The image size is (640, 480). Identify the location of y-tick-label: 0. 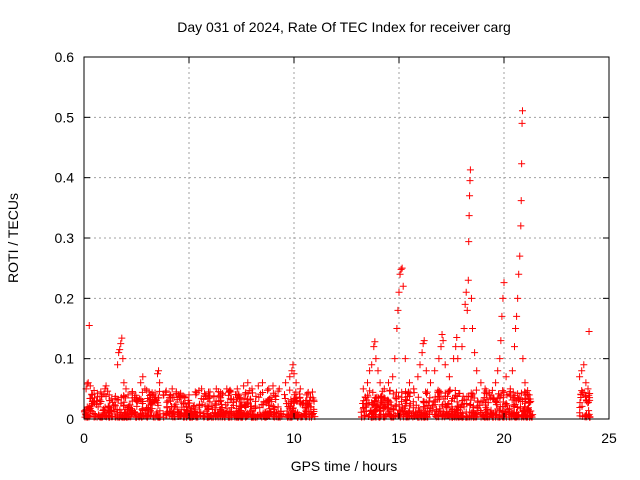
(70, 419).